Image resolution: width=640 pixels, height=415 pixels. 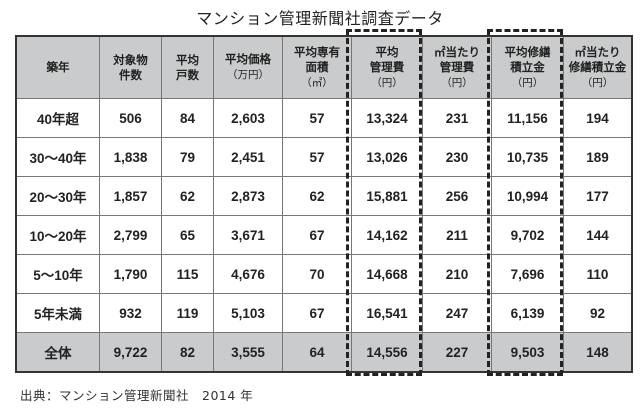 What do you see at coordinates (387, 118) in the screenshot?
I see `cell: 13,324` at bounding box center [387, 118].